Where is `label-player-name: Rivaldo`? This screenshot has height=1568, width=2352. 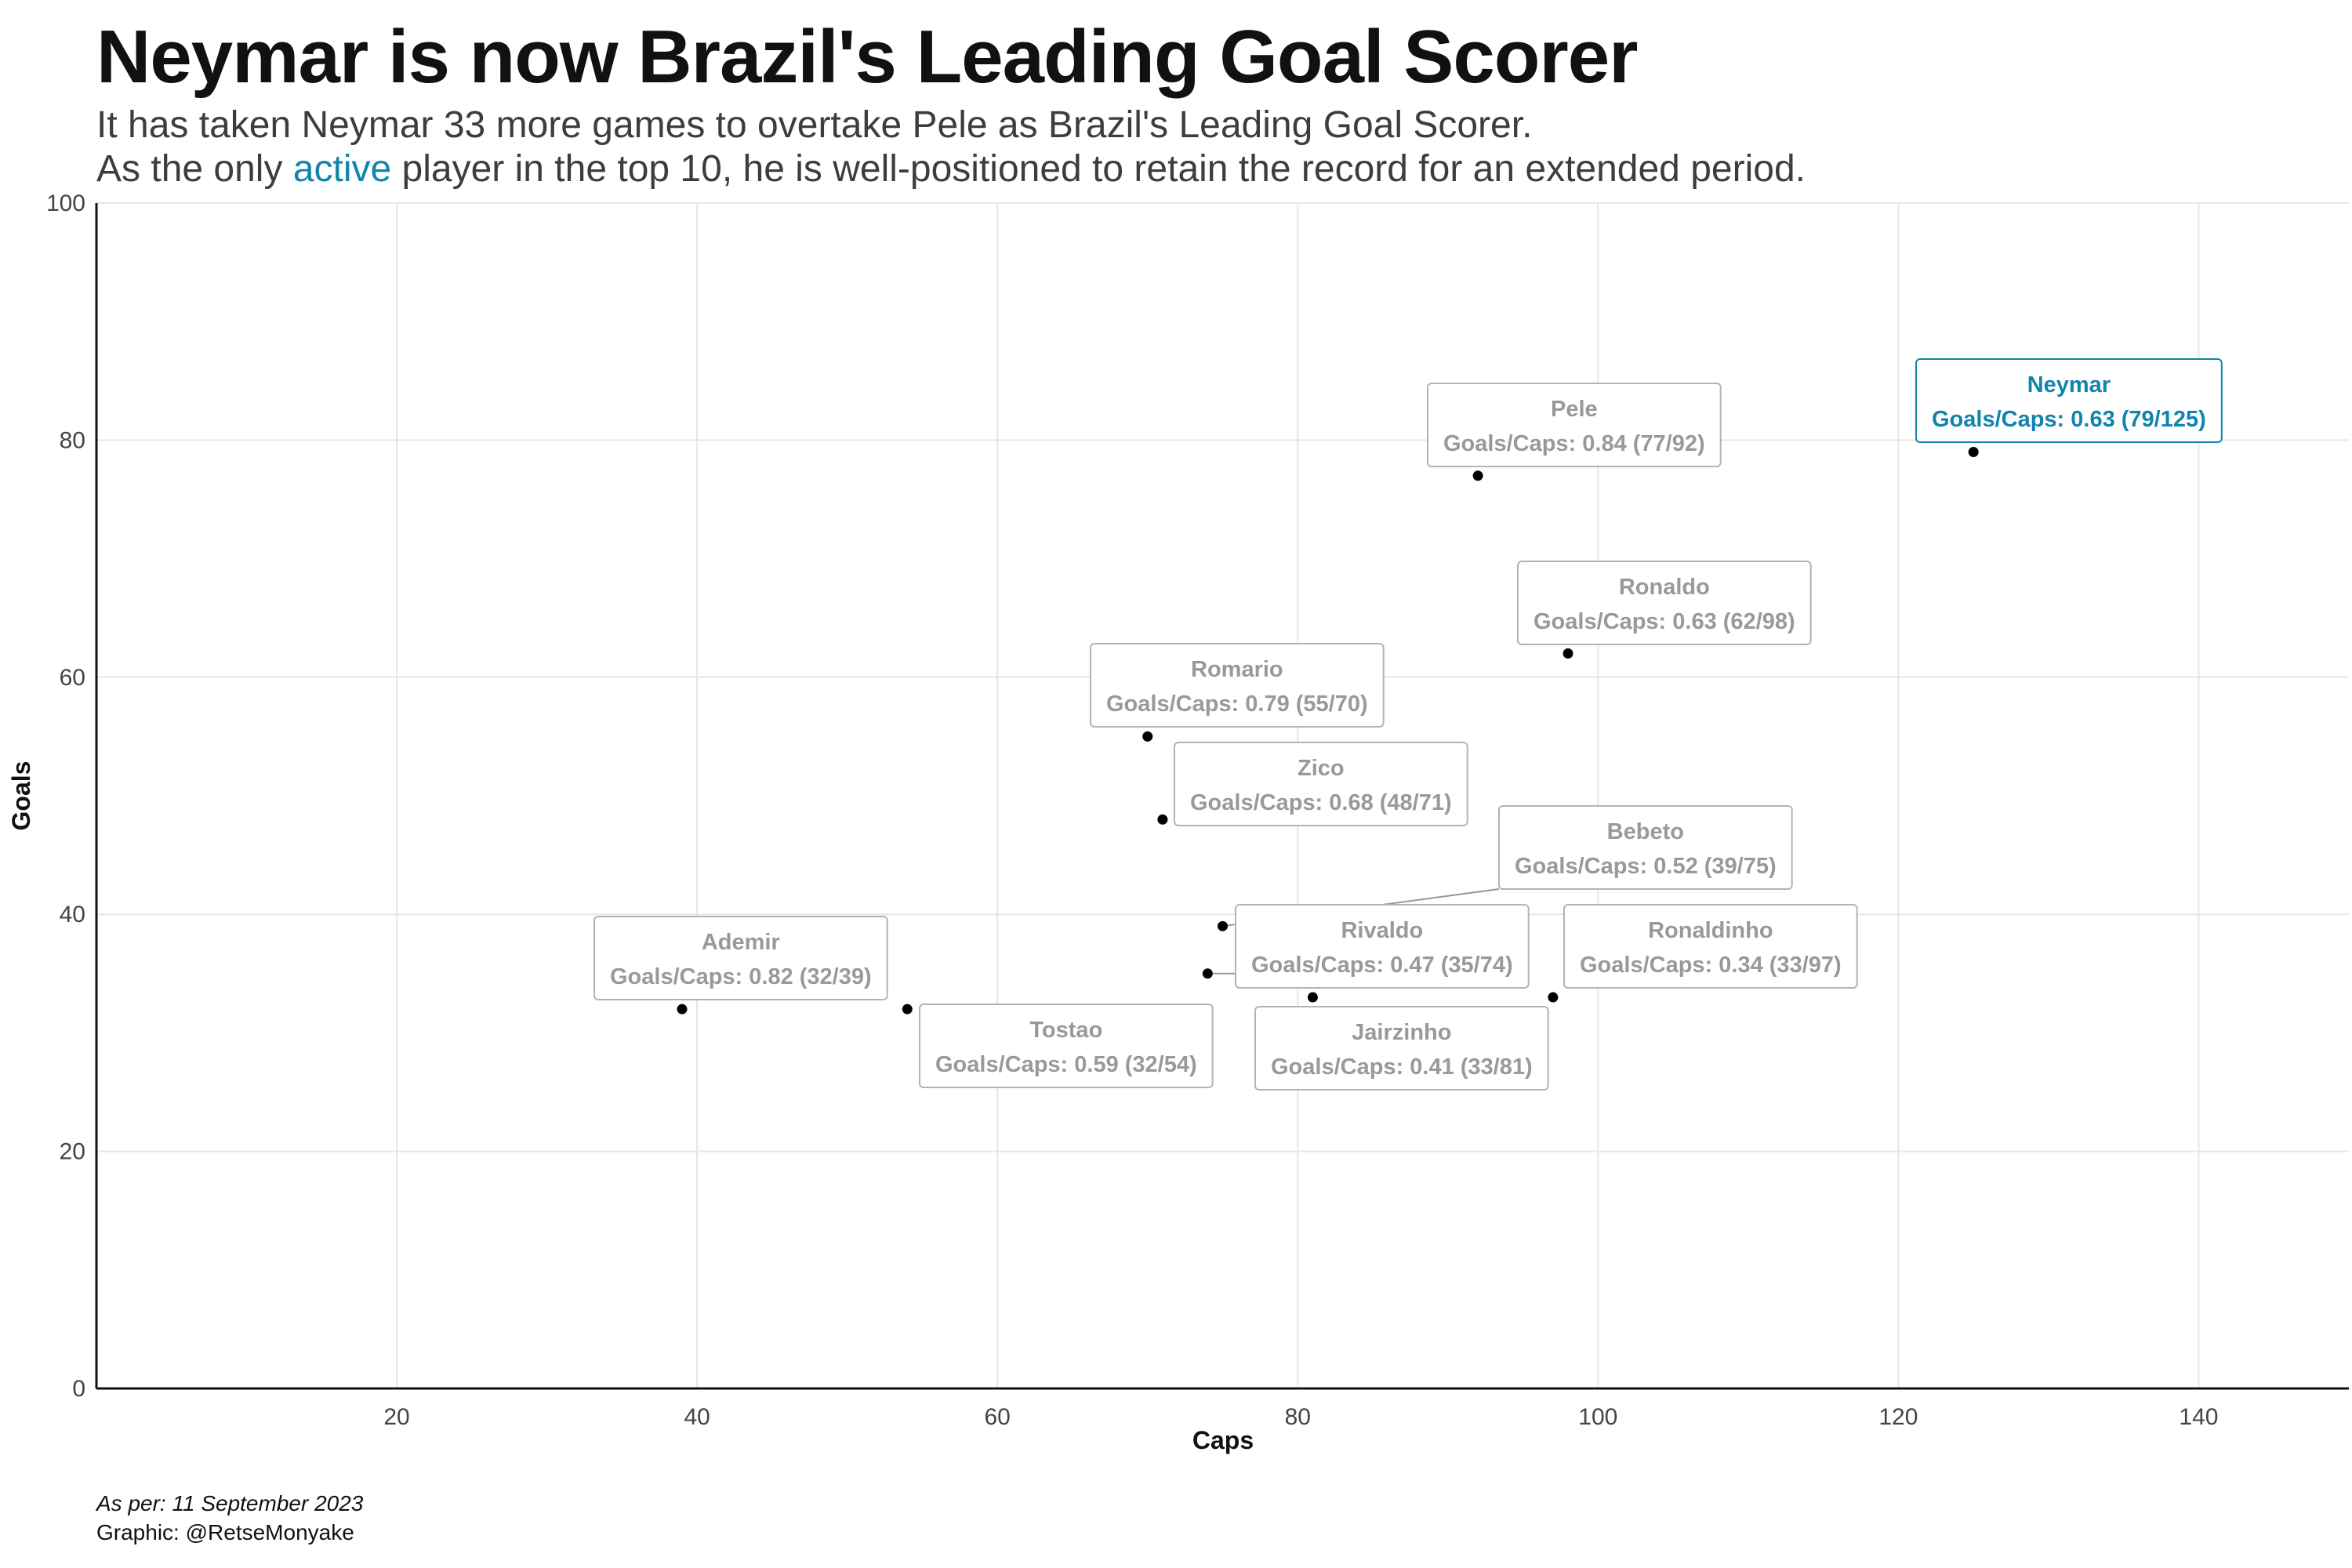
label-player-name: Rivaldo is located at coordinates (1382, 931).